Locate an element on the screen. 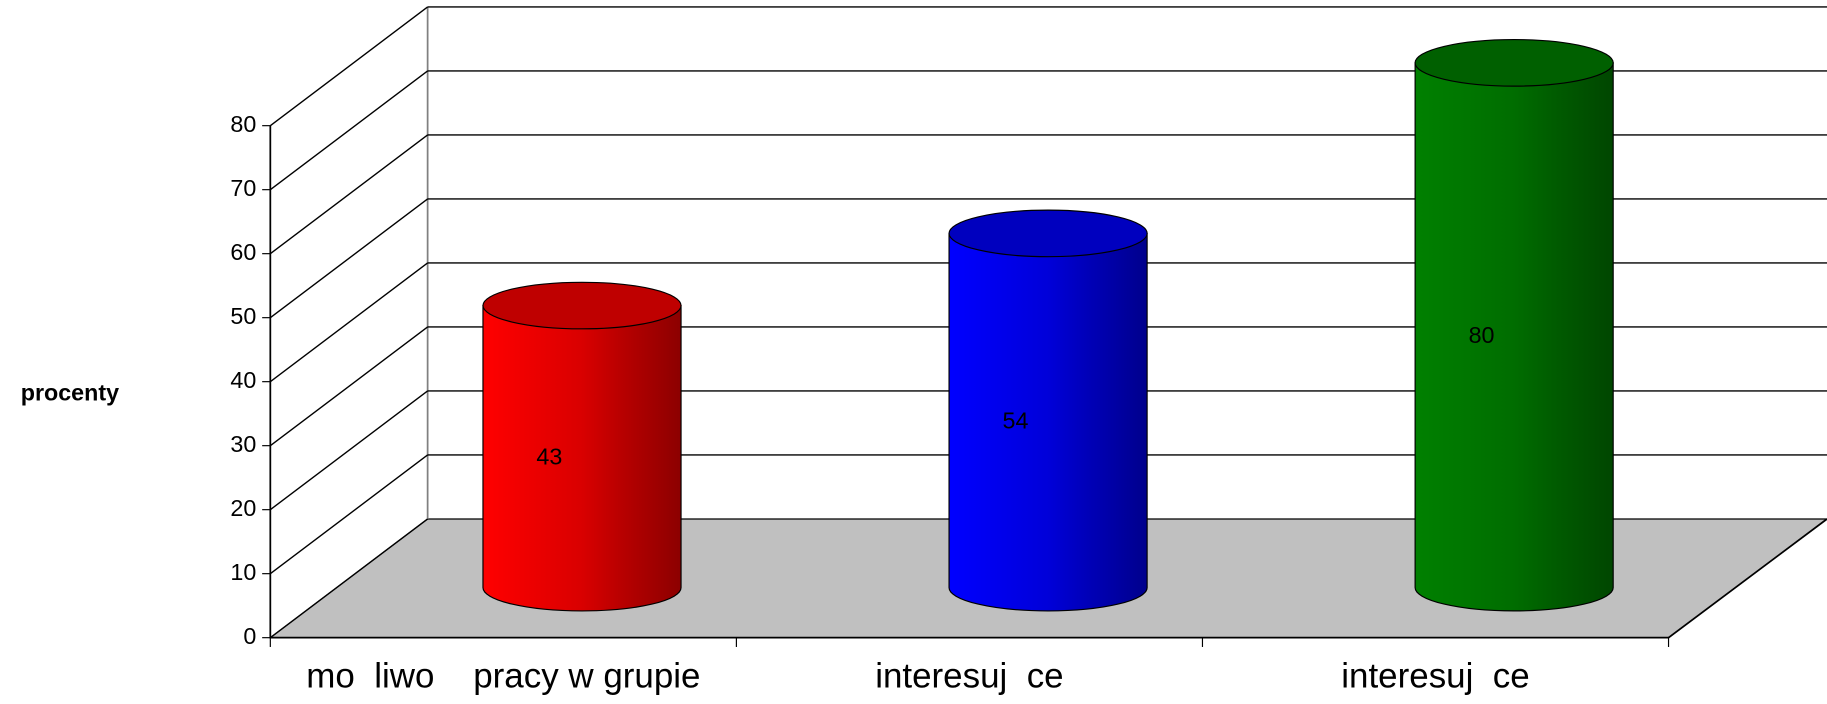 Image resolution: width=1827 pixels, height=704 pixels. y-tick-label: 60 is located at coordinates (243, 252).